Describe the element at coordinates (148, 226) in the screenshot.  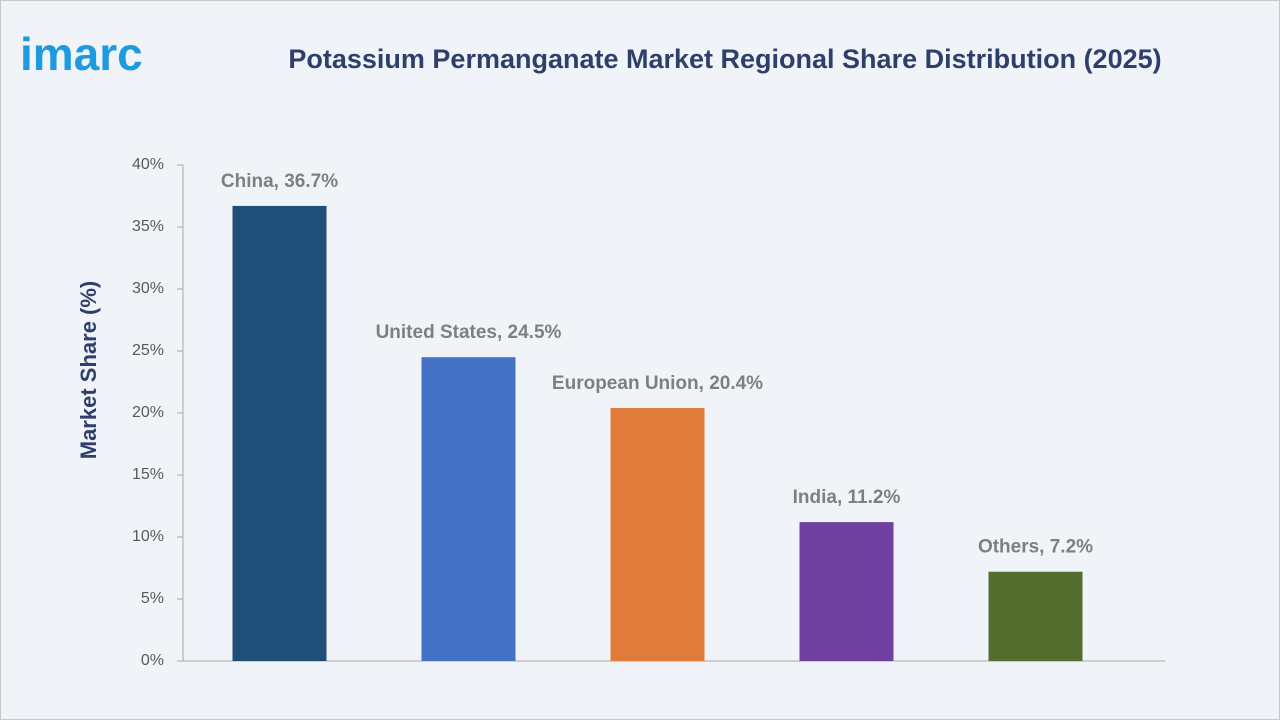
I see `y-tick-label: 35%` at that location.